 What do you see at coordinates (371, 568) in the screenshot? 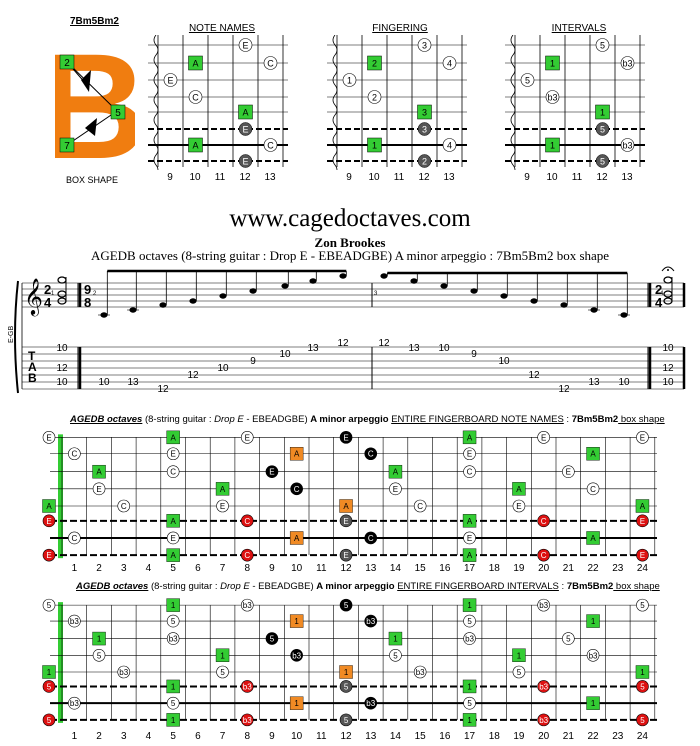
I see `fret-axis-number: 13` at bounding box center [371, 568].